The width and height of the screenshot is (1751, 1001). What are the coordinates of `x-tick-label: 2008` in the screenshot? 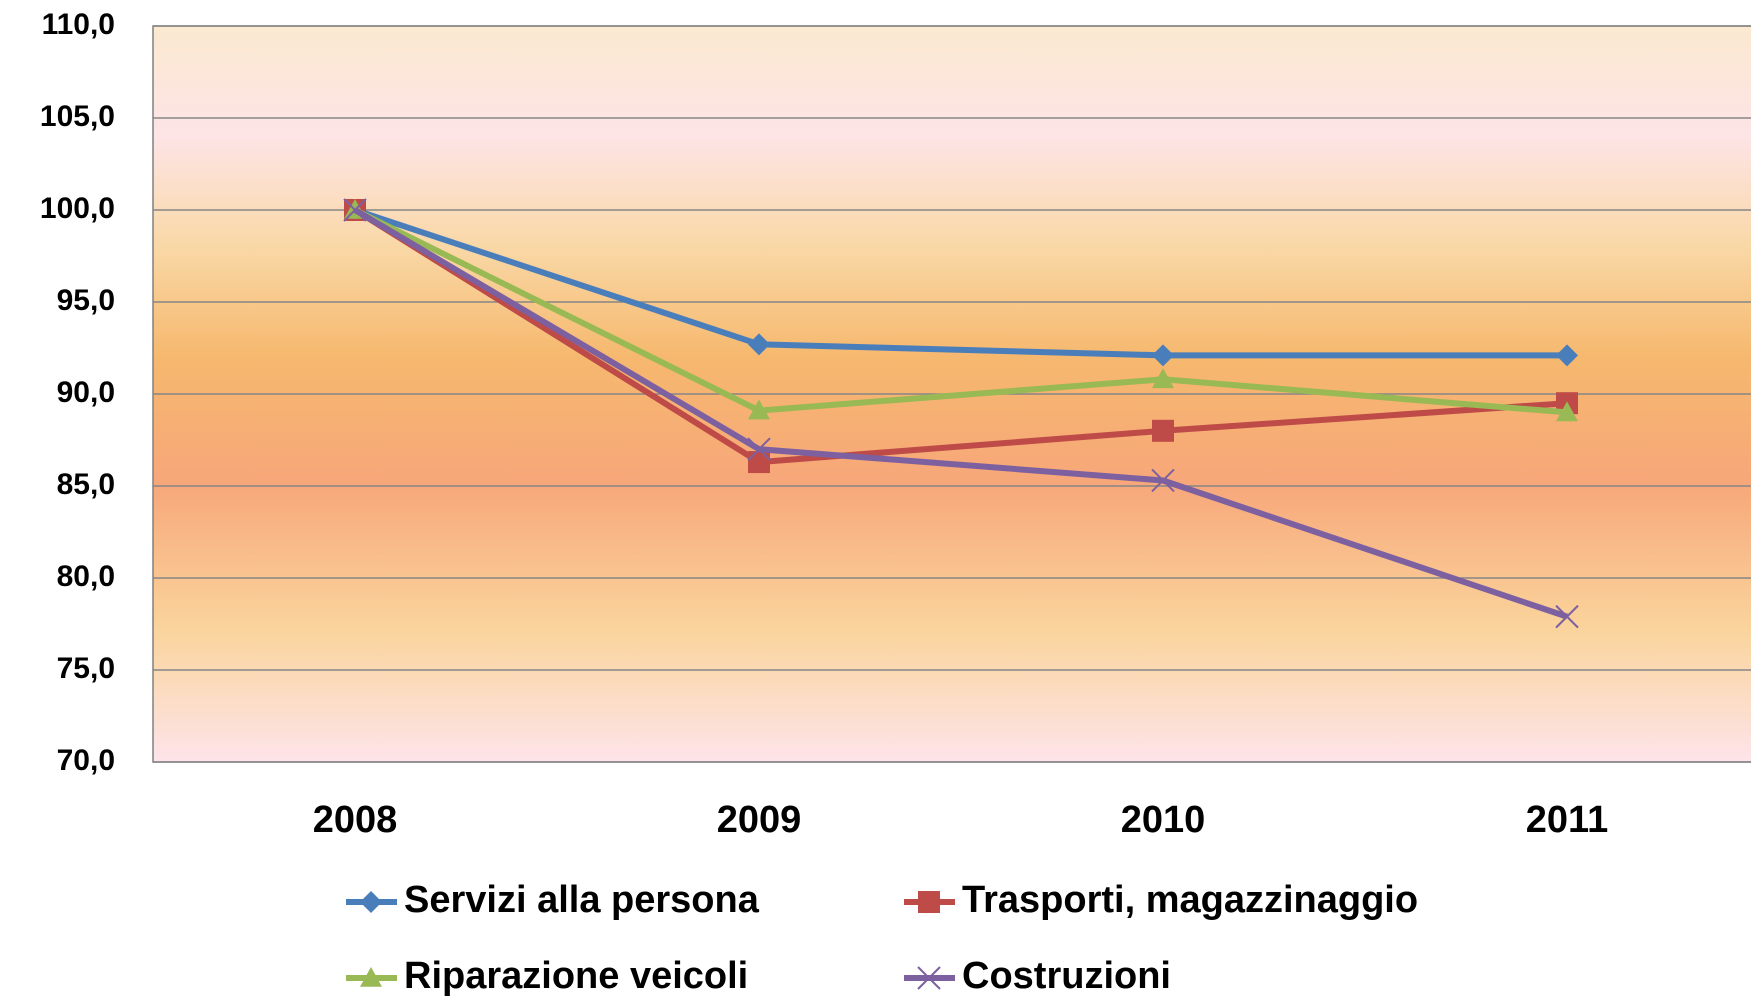 It's located at (355, 820).